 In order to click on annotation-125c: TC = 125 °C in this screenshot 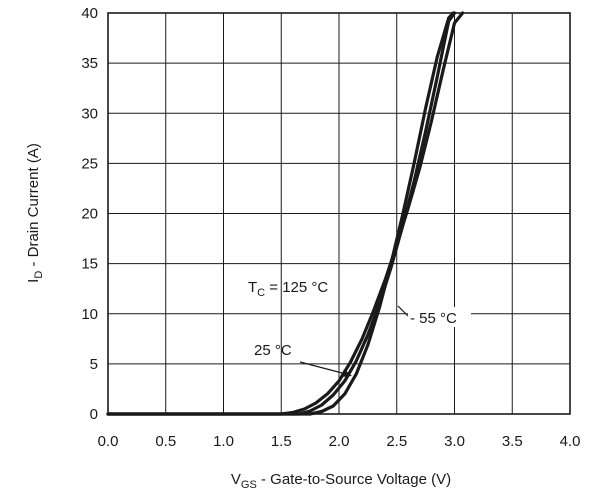, I will do `click(288, 289)`.